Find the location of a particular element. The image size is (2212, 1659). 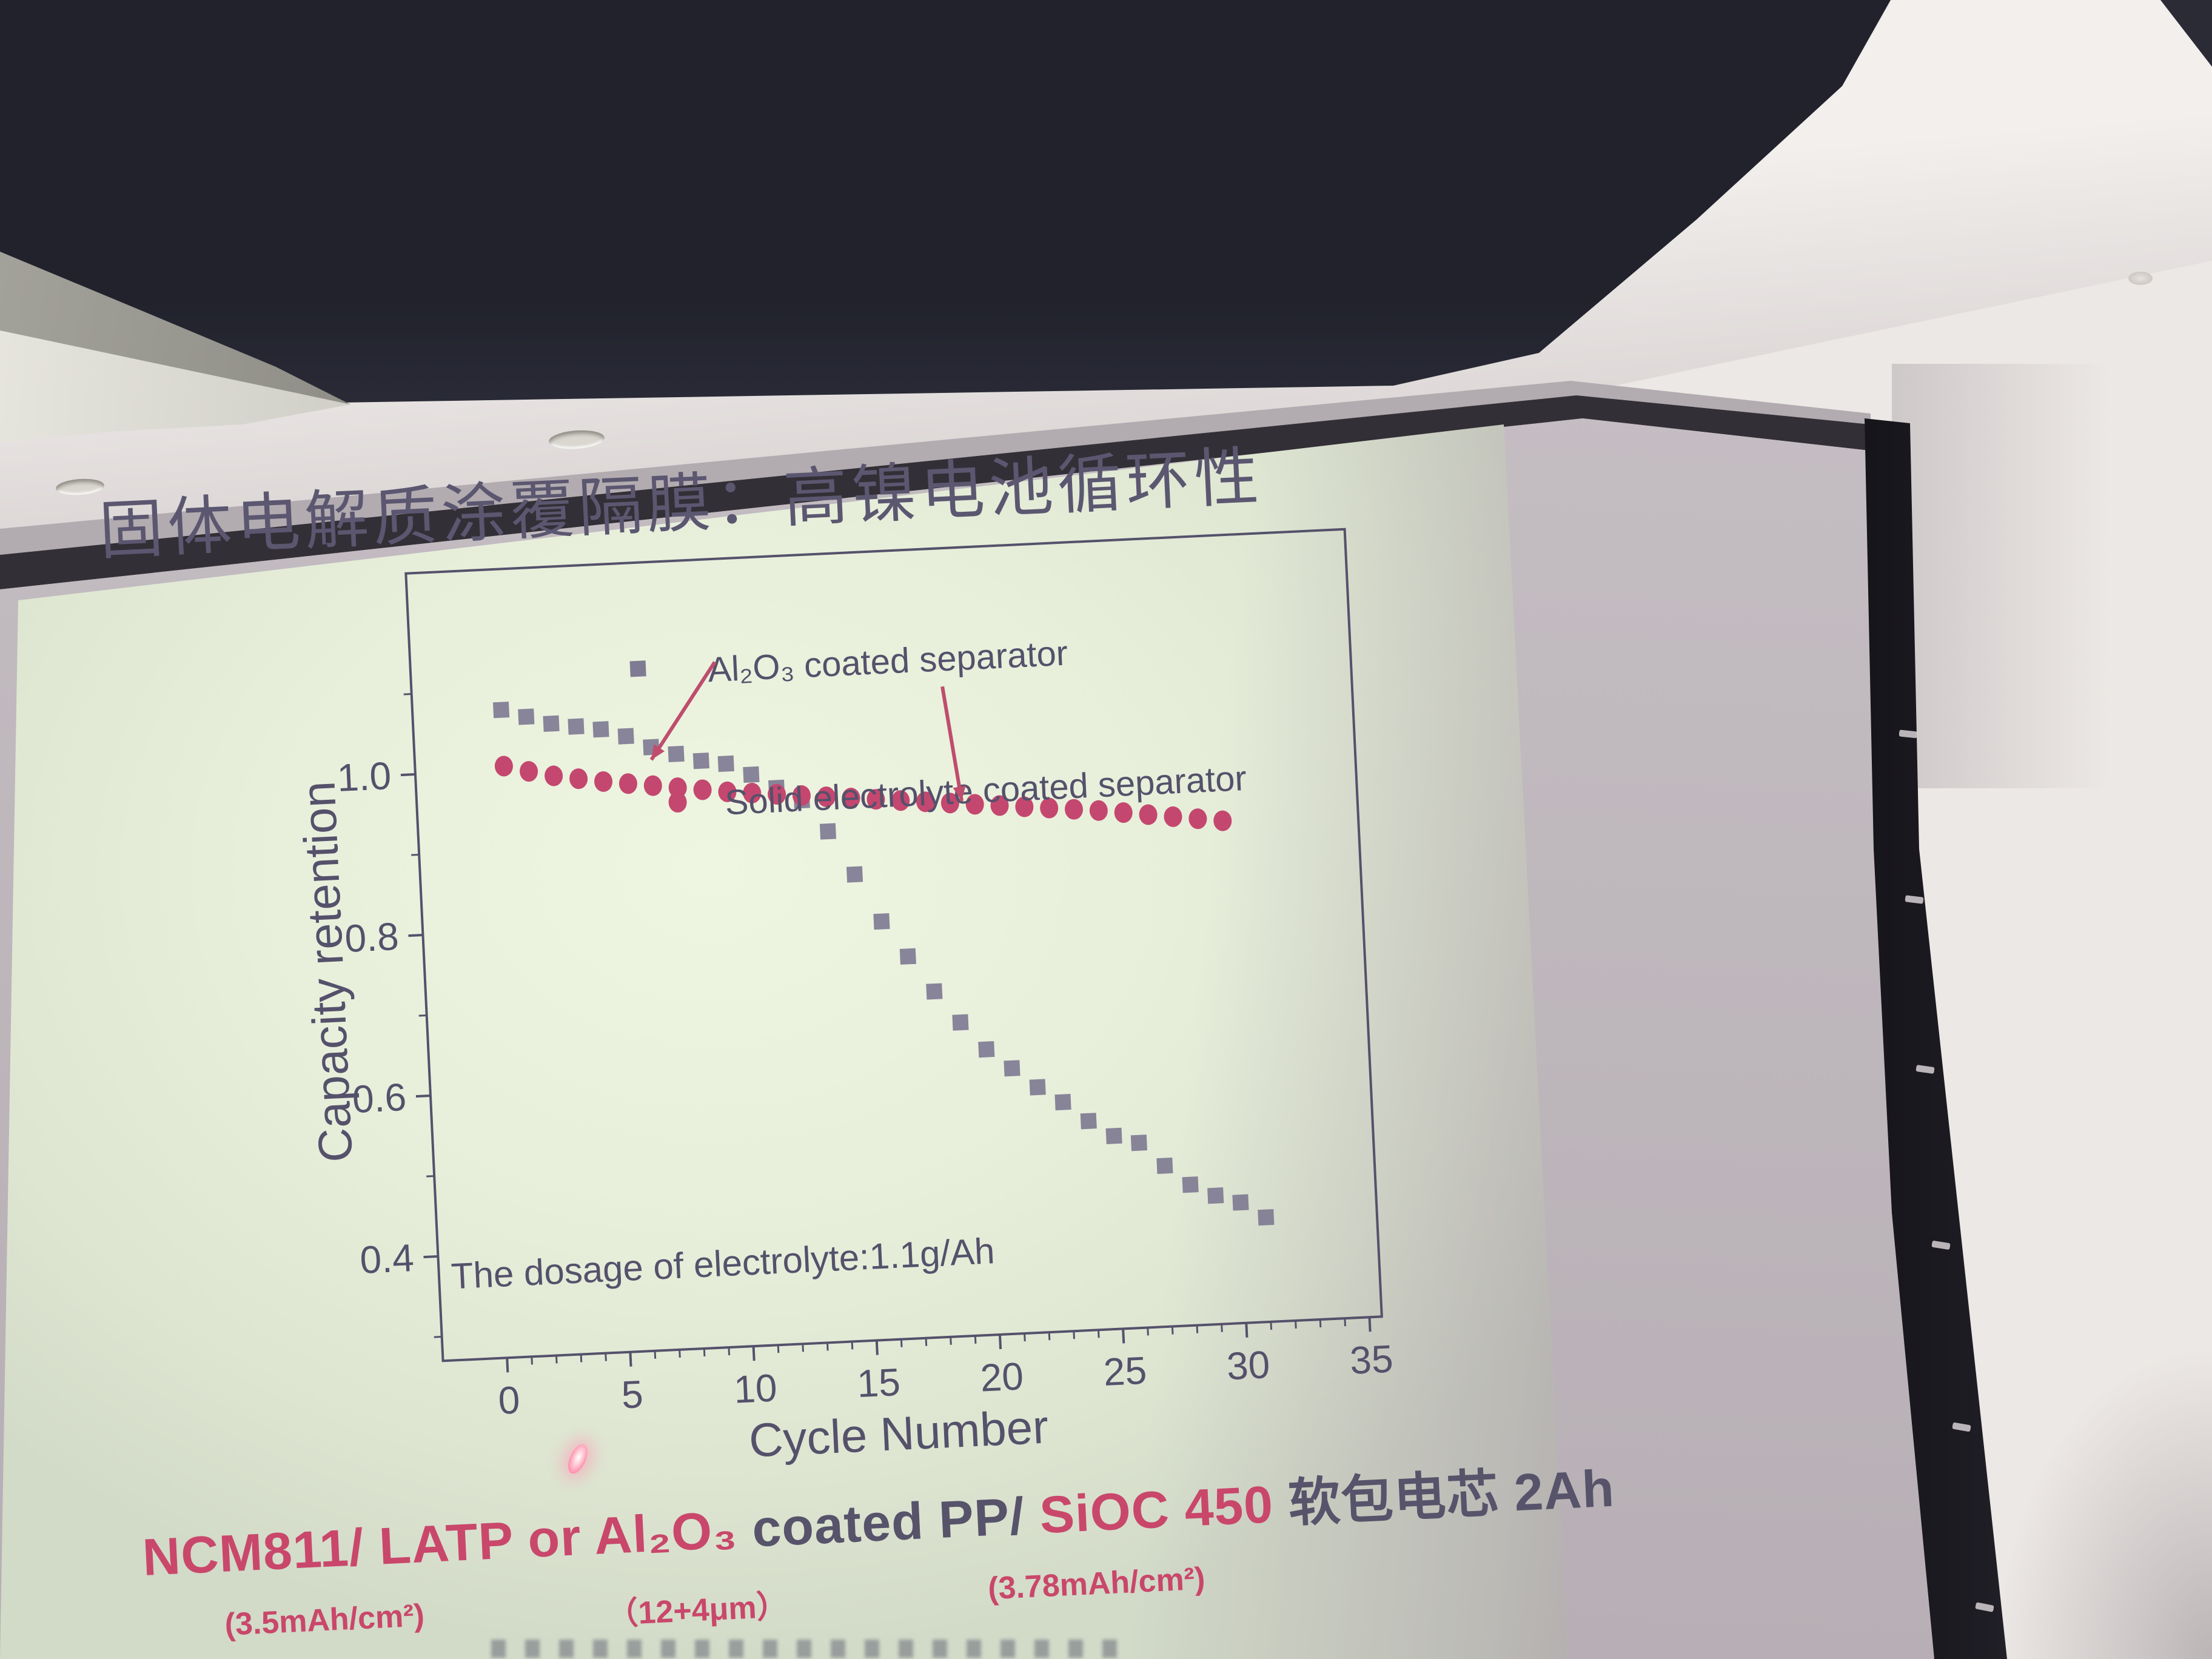

cutoff-text-row is located at coordinates (813, 1649).